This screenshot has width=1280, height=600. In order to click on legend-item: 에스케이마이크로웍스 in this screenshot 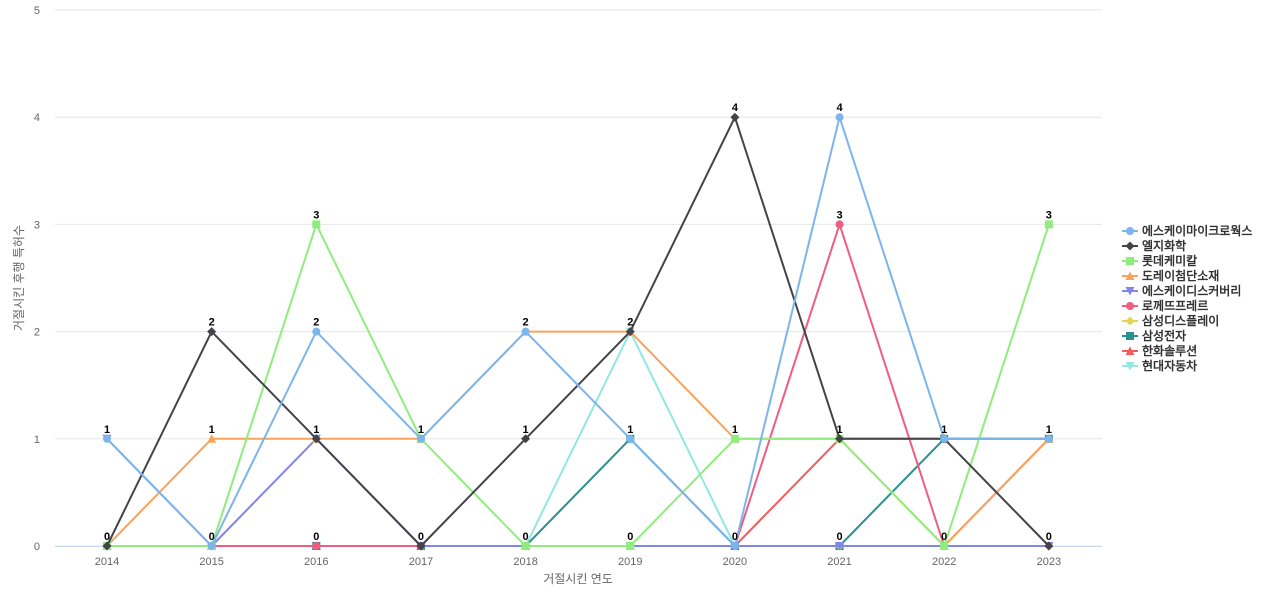, I will do `click(1187, 230)`.